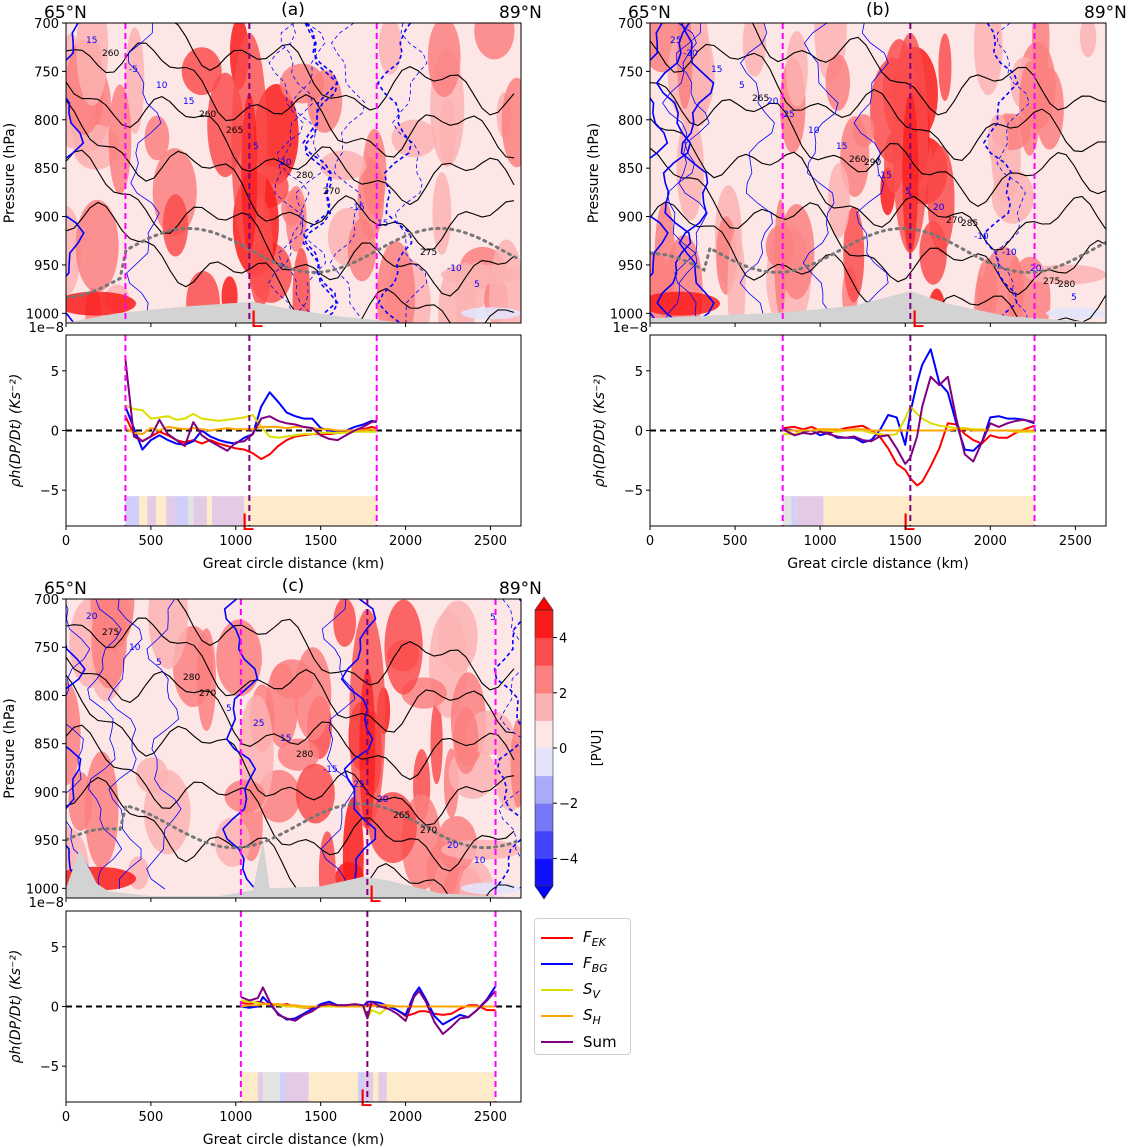 The image size is (1128, 1148). Describe the element at coordinates (630, 121) in the screenshot. I see `y-tick-label: 800` at that location.